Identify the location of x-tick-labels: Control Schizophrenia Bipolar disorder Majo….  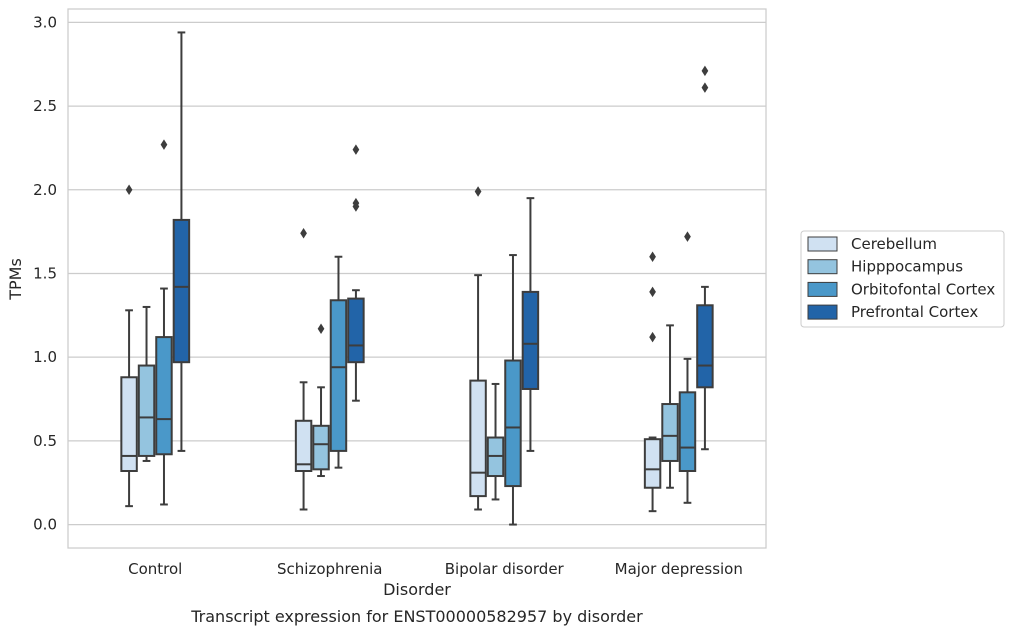
(435, 569).